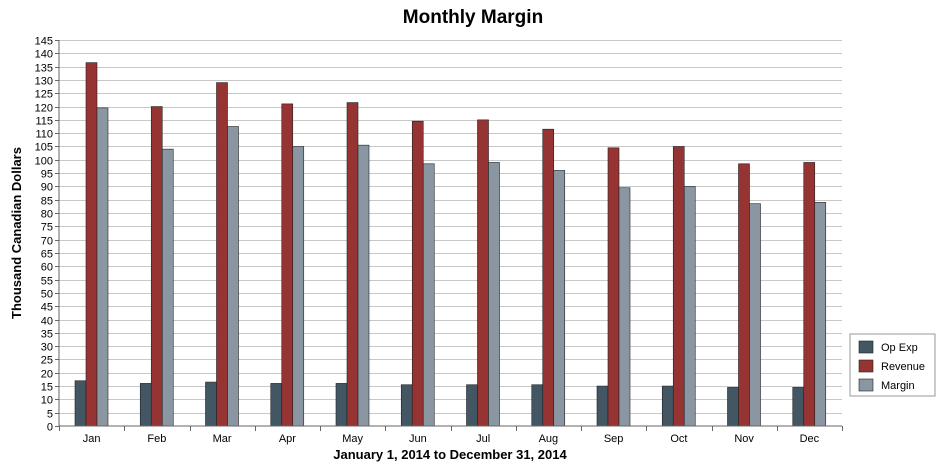 The height and width of the screenshot is (467, 946). Describe the element at coordinates (483, 439) in the screenshot. I see `x-tick-label: Jul` at that location.